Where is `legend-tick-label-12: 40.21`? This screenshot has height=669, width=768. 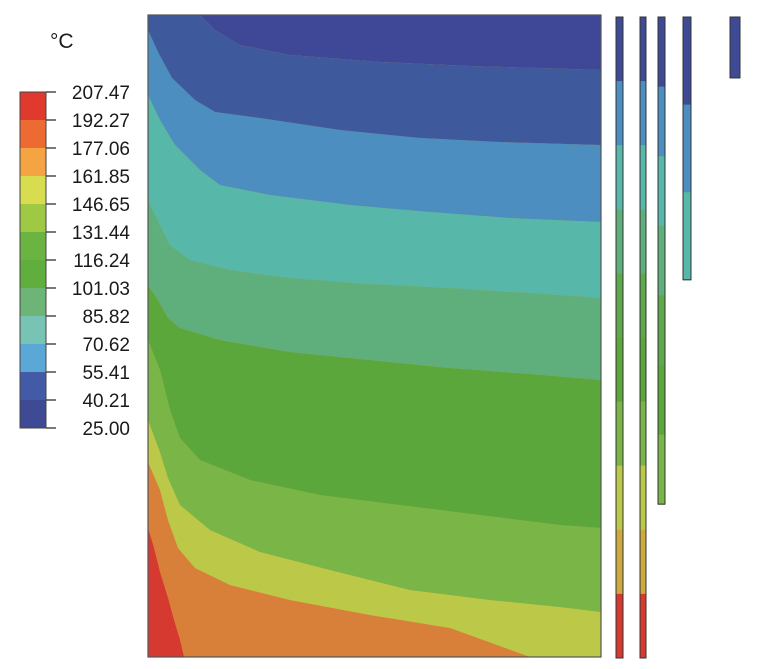 legend-tick-label-12: 40.21 is located at coordinates (106, 401).